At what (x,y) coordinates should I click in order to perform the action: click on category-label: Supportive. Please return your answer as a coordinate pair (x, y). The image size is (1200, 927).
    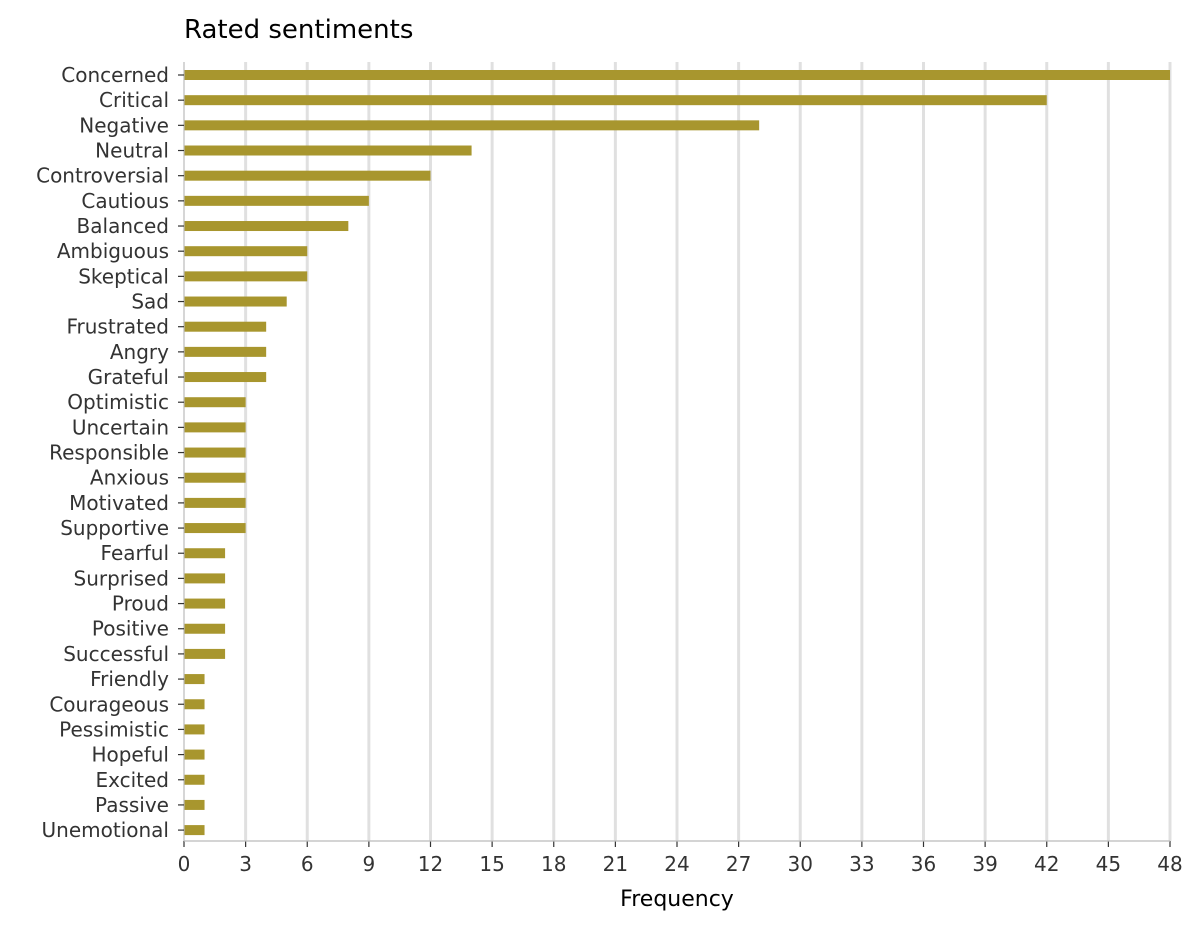
    Looking at the image, I should click on (114, 528).